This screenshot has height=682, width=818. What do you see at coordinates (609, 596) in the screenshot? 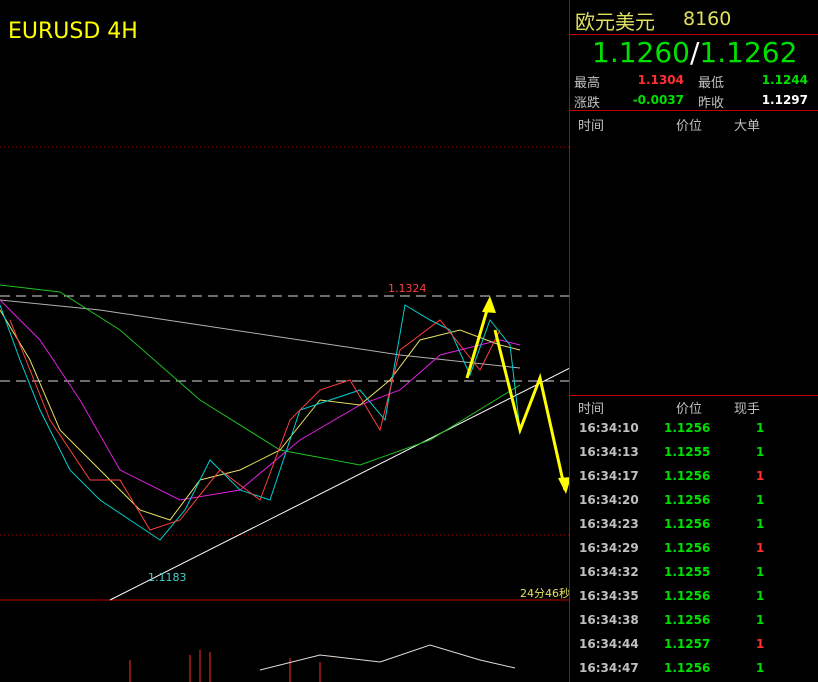
I see `trade-time: 16:34:35` at bounding box center [609, 596].